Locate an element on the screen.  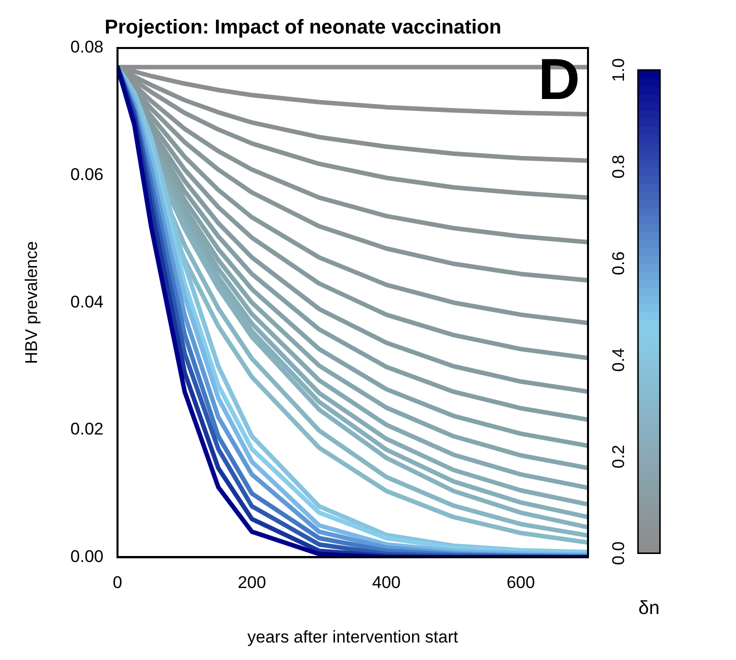
y-tick-label: 0.04 is located at coordinates (87, 302).